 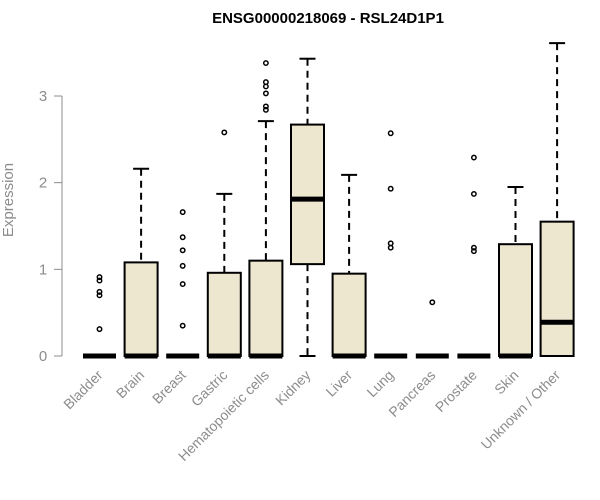 What do you see at coordinates (43, 96) in the screenshot?
I see `y-tick-label: 3` at bounding box center [43, 96].